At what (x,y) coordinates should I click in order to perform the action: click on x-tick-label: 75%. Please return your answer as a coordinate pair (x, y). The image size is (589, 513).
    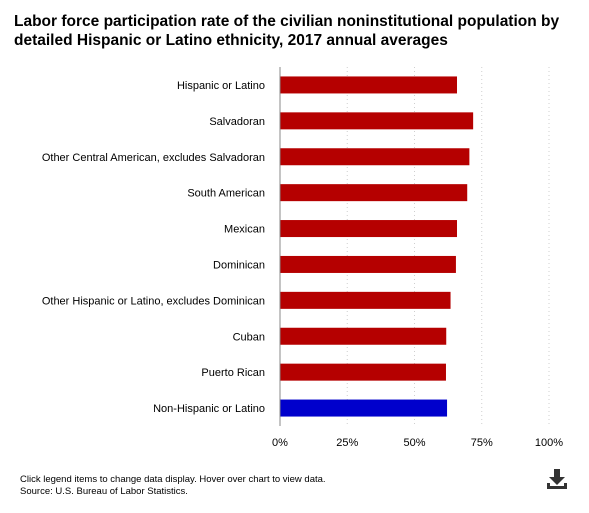
    Looking at the image, I should click on (482, 443).